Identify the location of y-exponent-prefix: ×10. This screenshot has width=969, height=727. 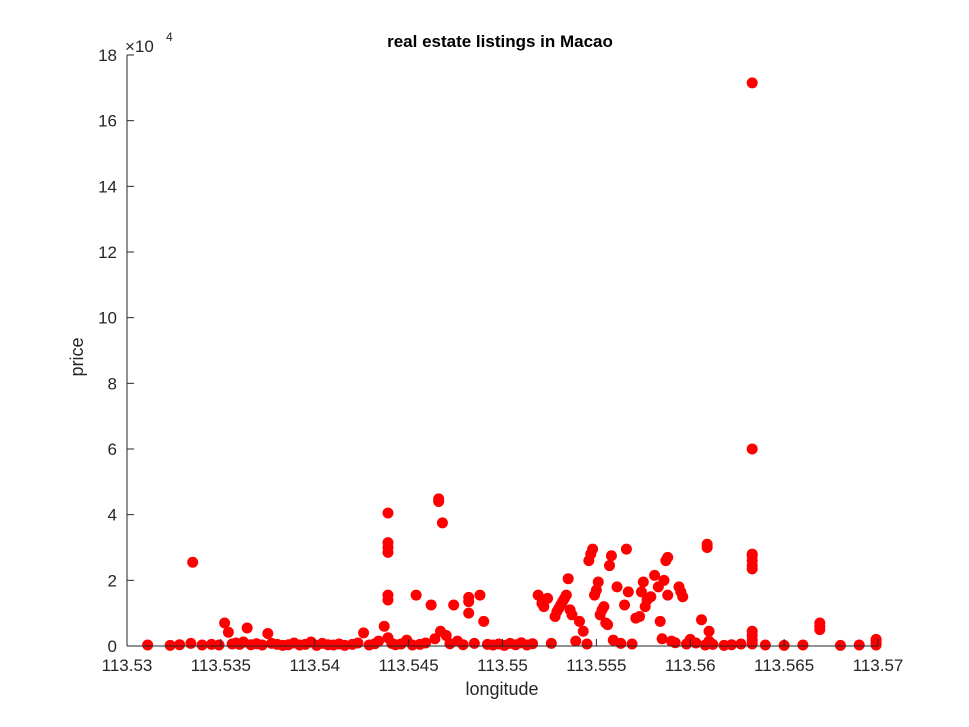
(139, 46).